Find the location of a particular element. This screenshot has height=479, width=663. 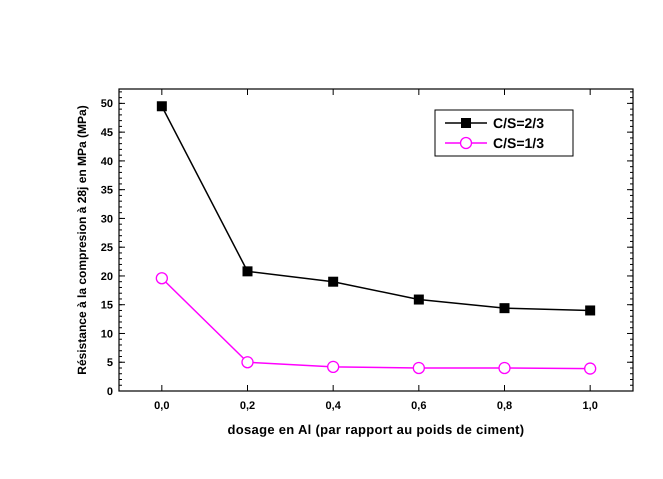

y-tick-label: 30 is located at coordinates (106, 219).